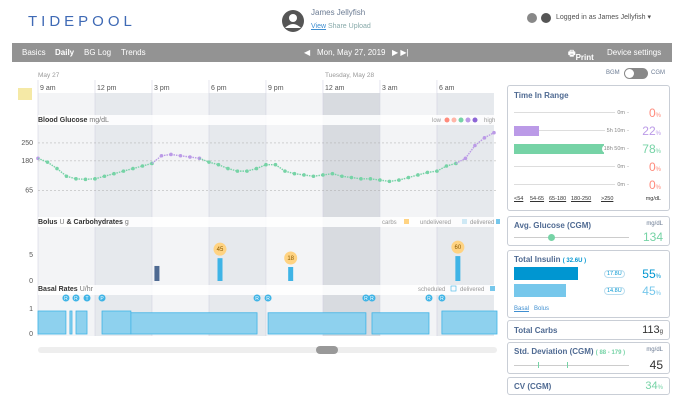  Describe the element at coordinates (636, 73) in the screenshot. I see `toggle` at that location.